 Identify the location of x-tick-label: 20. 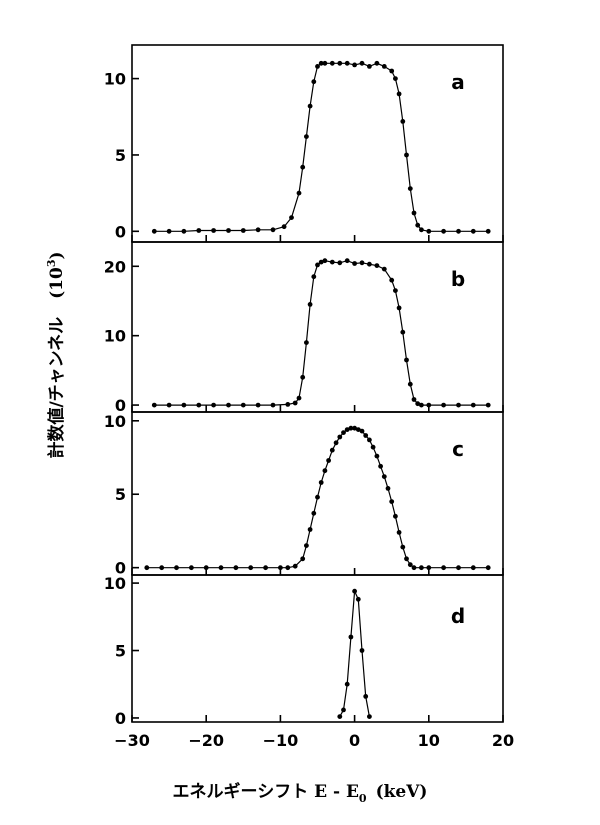
(503, 740).